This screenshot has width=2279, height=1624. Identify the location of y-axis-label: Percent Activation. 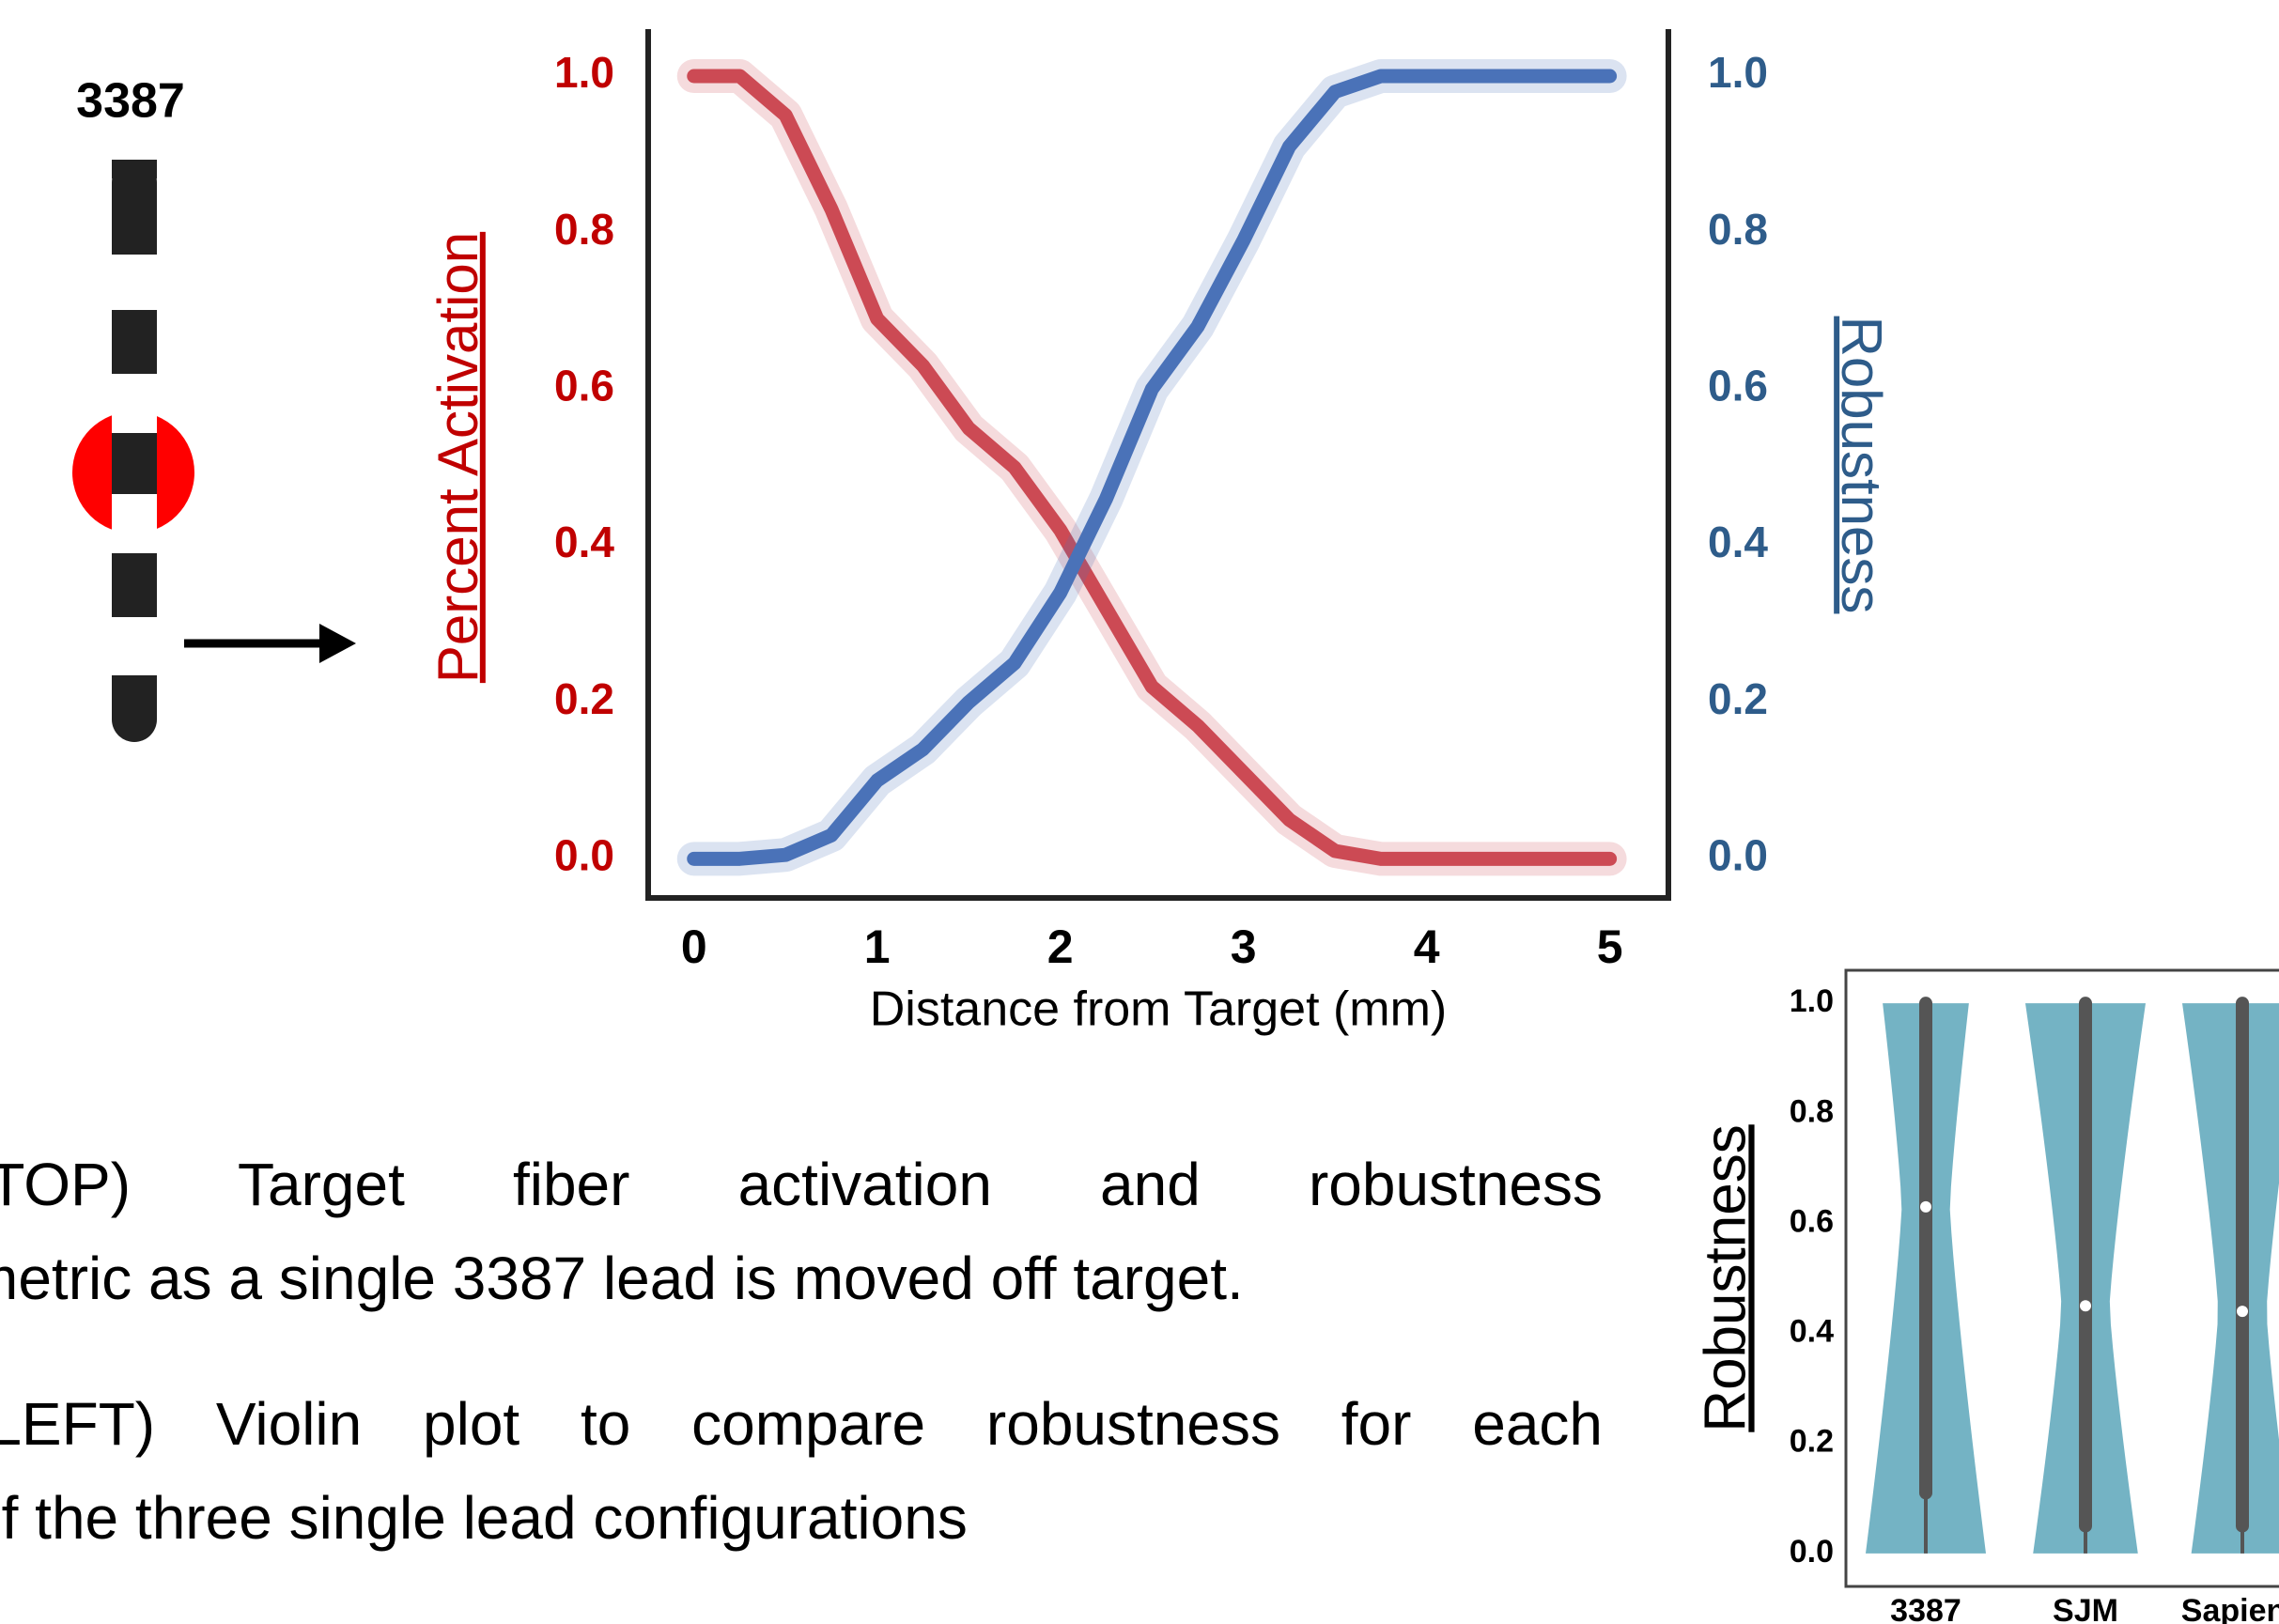
(457, 457).